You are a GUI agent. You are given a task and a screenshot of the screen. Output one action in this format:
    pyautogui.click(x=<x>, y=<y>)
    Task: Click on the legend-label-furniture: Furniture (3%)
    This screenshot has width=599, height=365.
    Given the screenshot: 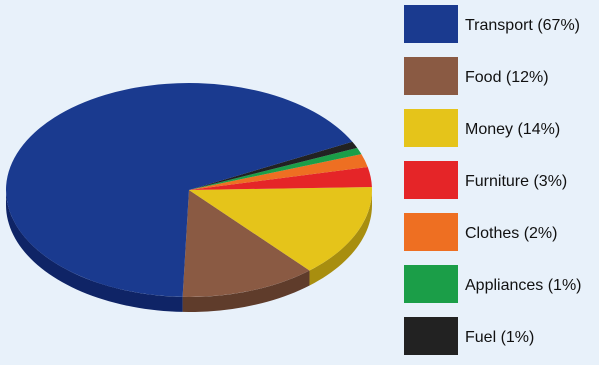 What is the action you would take?
    pyautogui.click(x=516, y=181)
    